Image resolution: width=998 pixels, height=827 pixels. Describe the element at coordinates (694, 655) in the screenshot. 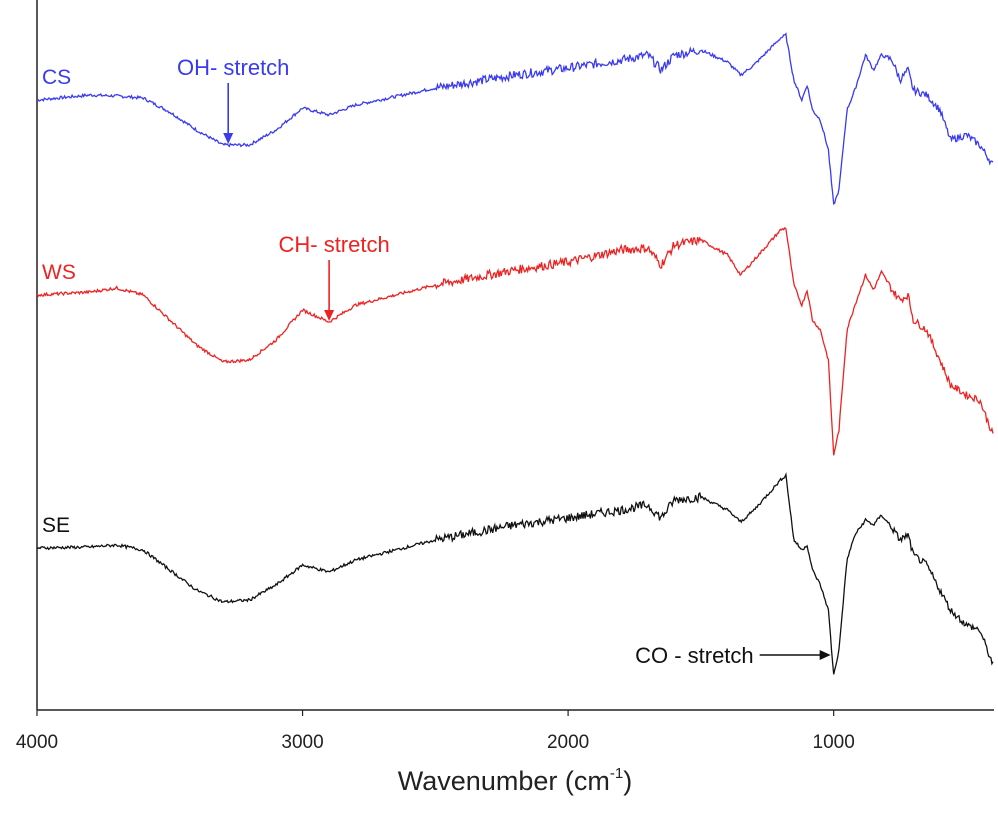

I see `annotation-text: CO - stretch` at that location.